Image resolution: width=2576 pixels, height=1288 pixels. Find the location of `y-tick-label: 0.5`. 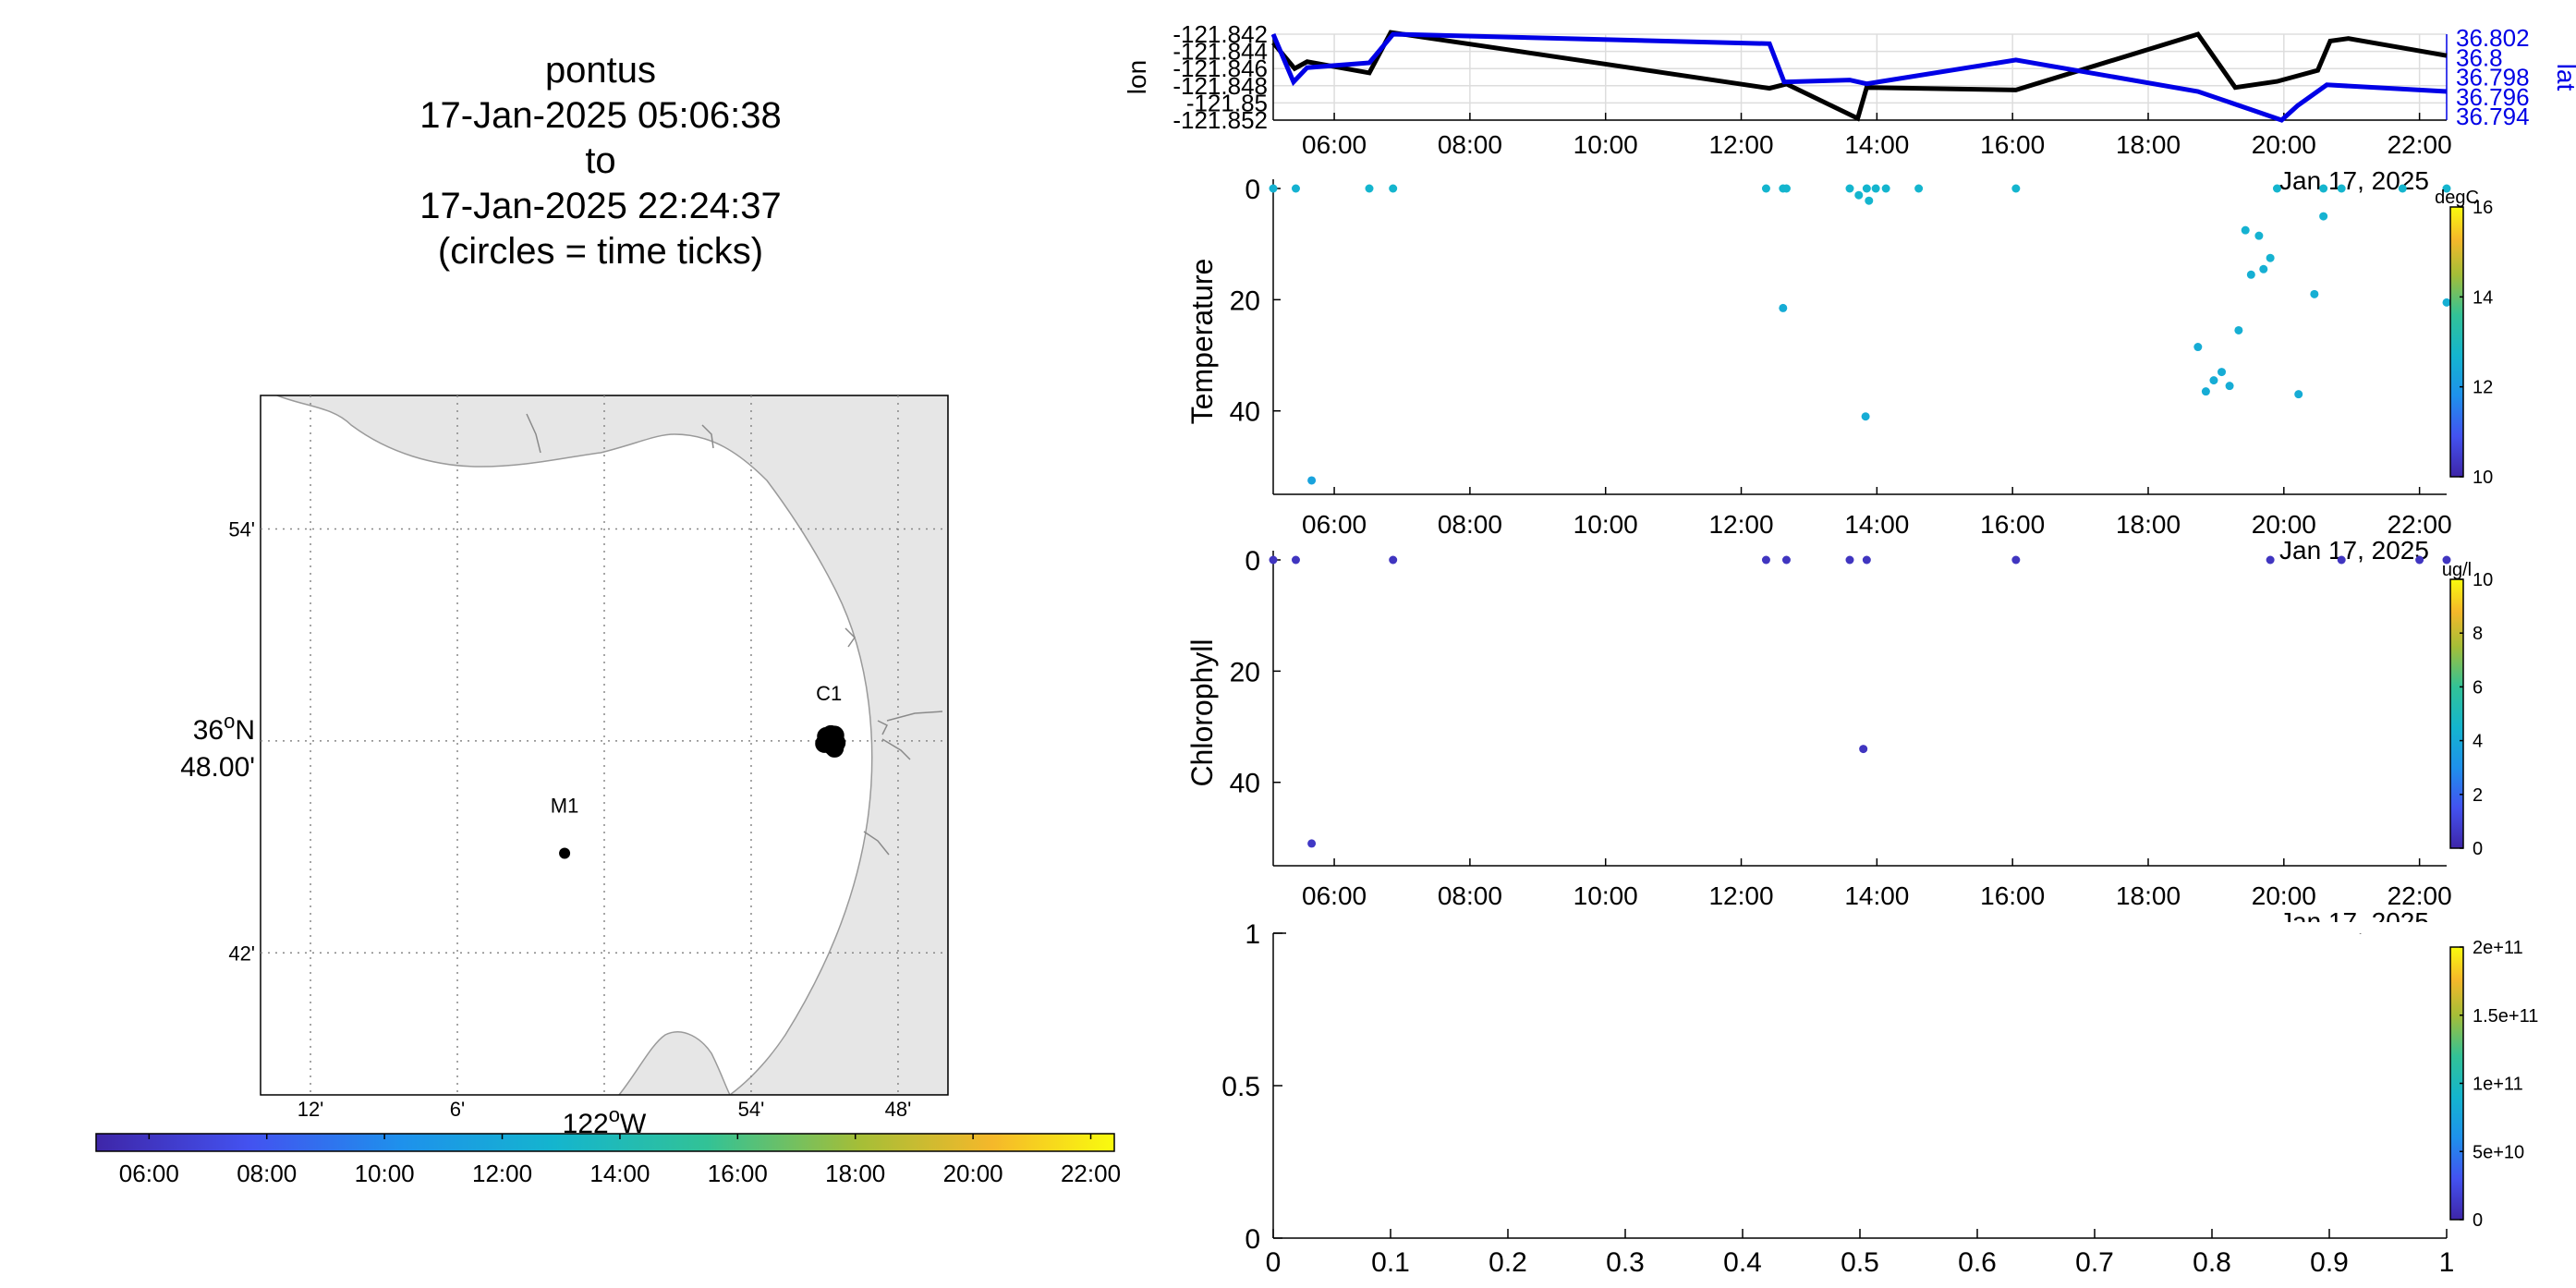

y-tick-label: 0.5 is located at coordinates (1240, 1087).